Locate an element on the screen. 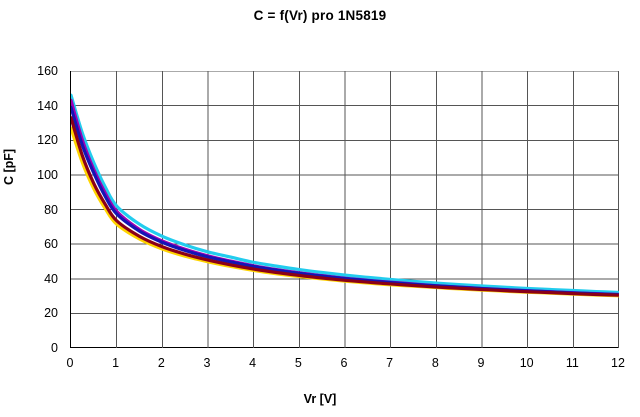 This screenshot has height=417, width=640. x-tick-label: 5 is located at coordinates (298, 363).